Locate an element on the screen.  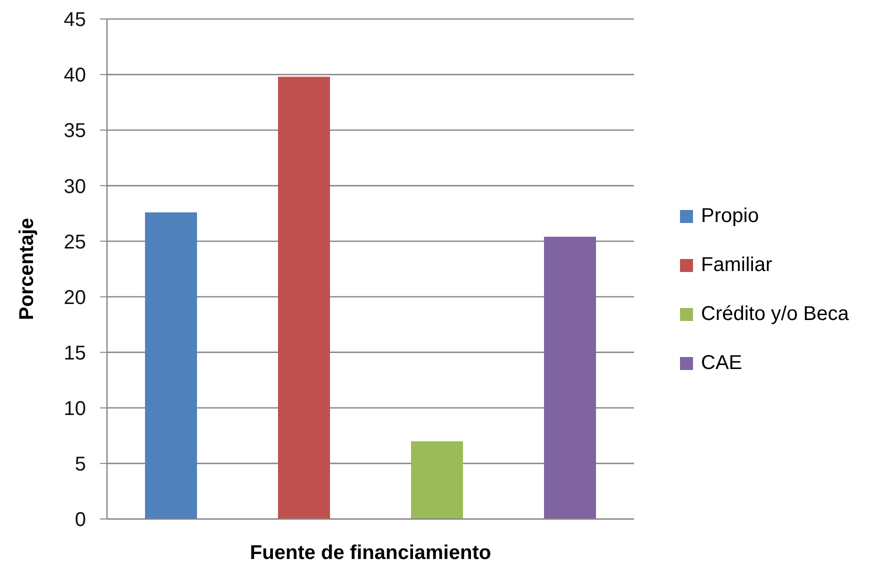
legend-label: Crédito y/o Beca is located at coordinates (775, 314).